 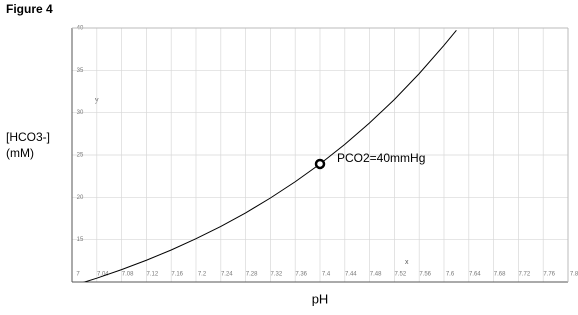 I want to click on x-tick-label: 7.6, so click(x=450, y=275).